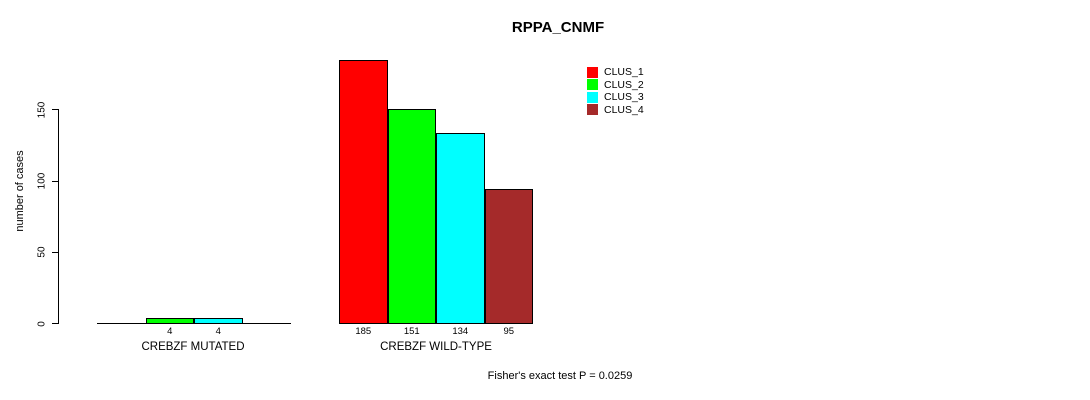 The height and width of the screenshot is (400, 1090). What do you see at coordinates (42, 110) in the screenshot?
I see `y-axis-tick-label: 150` at bounding box center [42, 110].